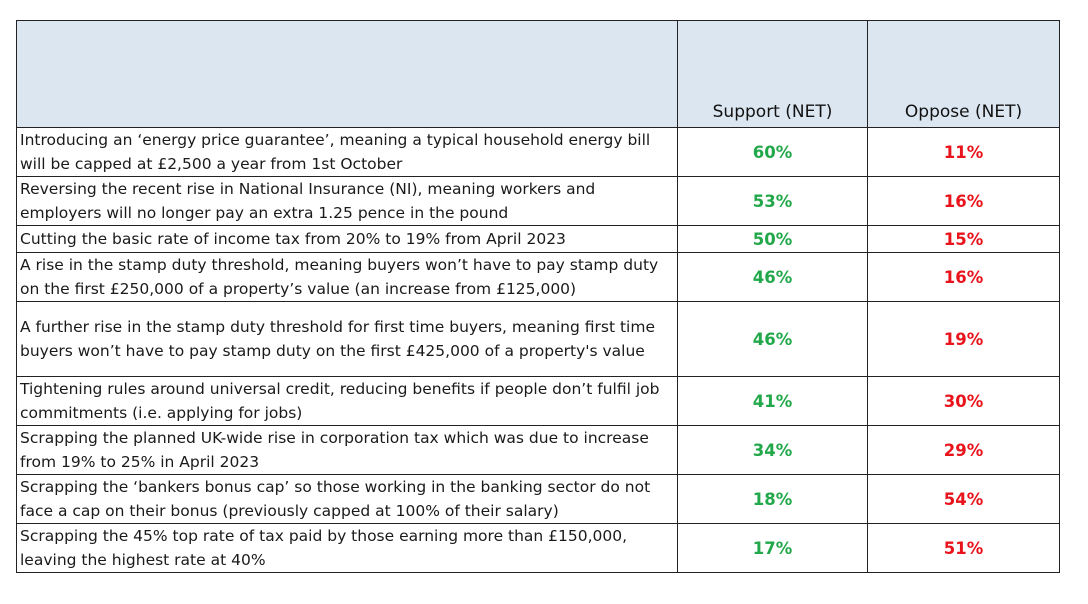 This screenshot has width=1088, height=604. Describe the element at coordinates (963, 339) in the screenshot. I see `oppose-value: 19%` at that location.